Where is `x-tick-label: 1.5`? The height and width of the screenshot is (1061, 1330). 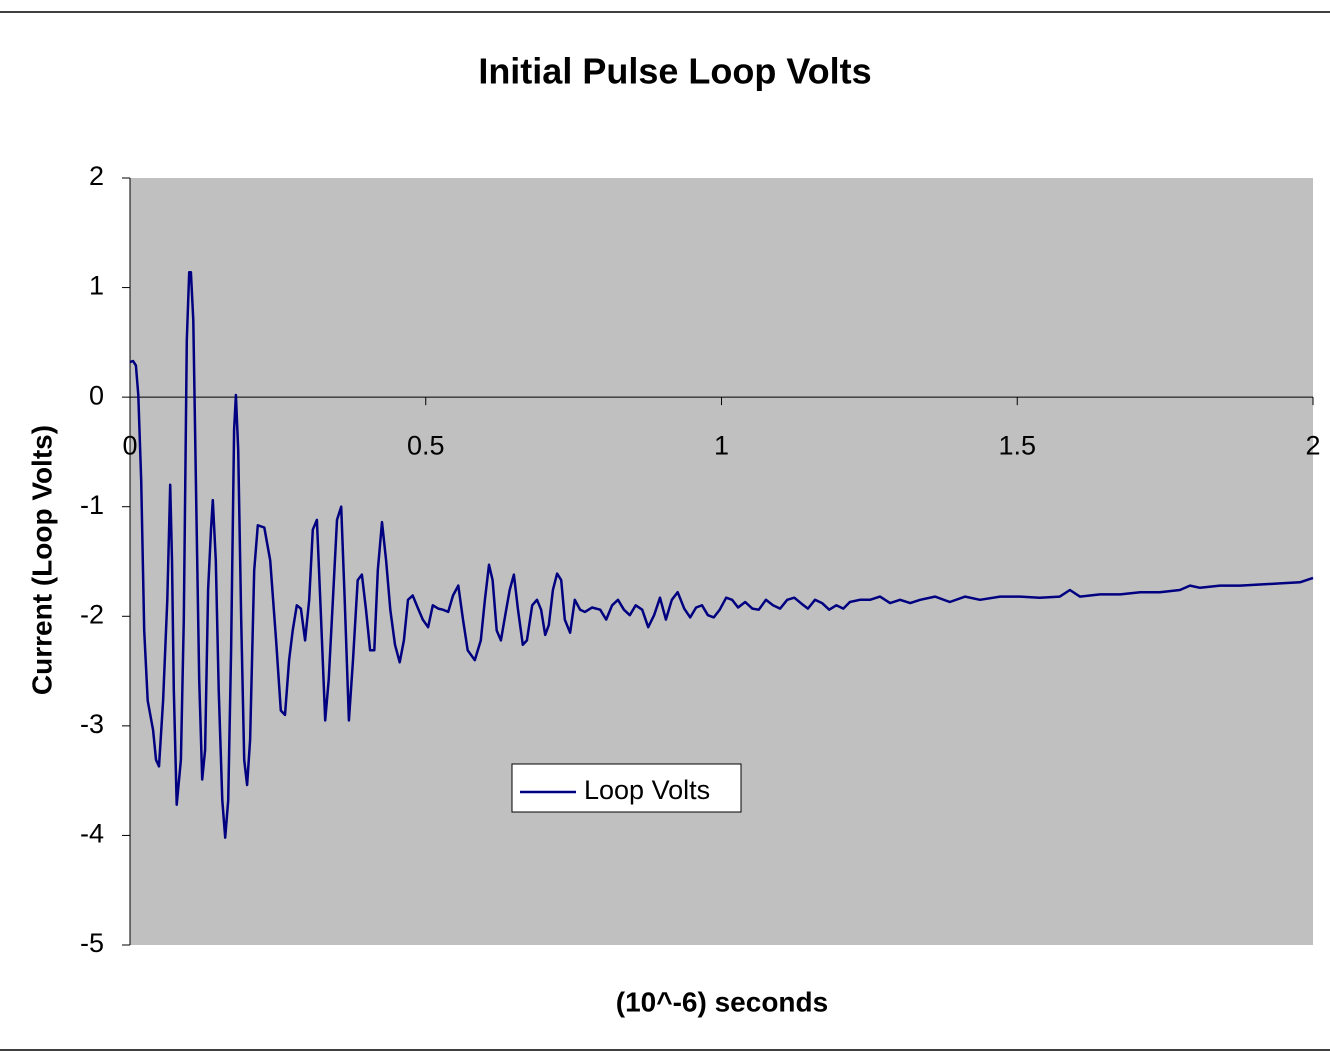
x-tick-label: 1.5 is located at coordinates (1017, 445).